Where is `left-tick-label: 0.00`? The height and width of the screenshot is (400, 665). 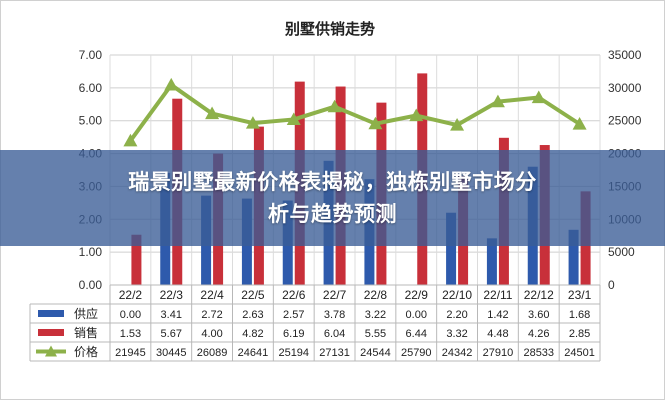
left-tick-label: 0.00 is located at coordinates (91, 285).